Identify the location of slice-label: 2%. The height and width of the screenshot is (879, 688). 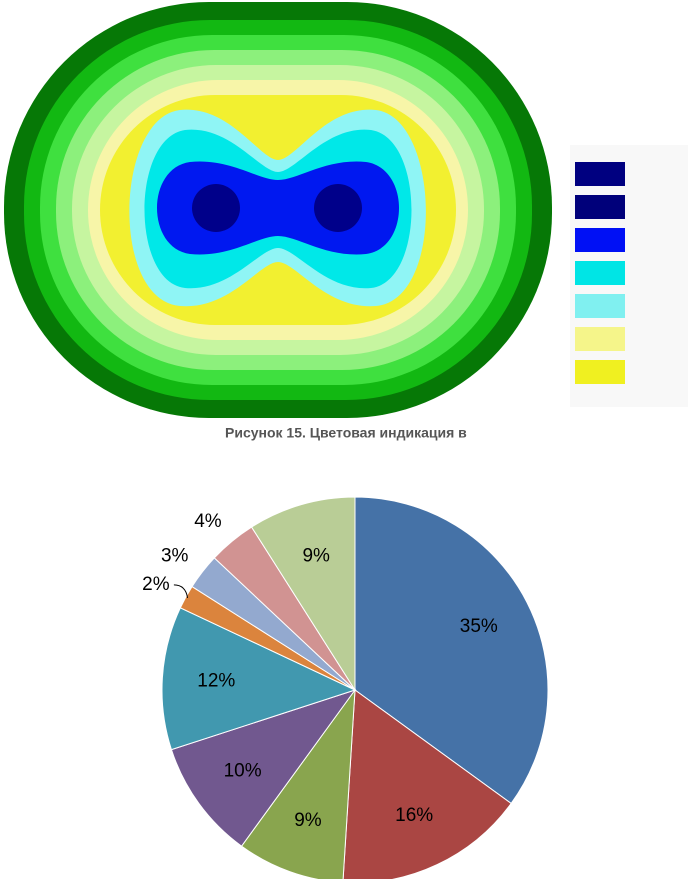
(156, 584).